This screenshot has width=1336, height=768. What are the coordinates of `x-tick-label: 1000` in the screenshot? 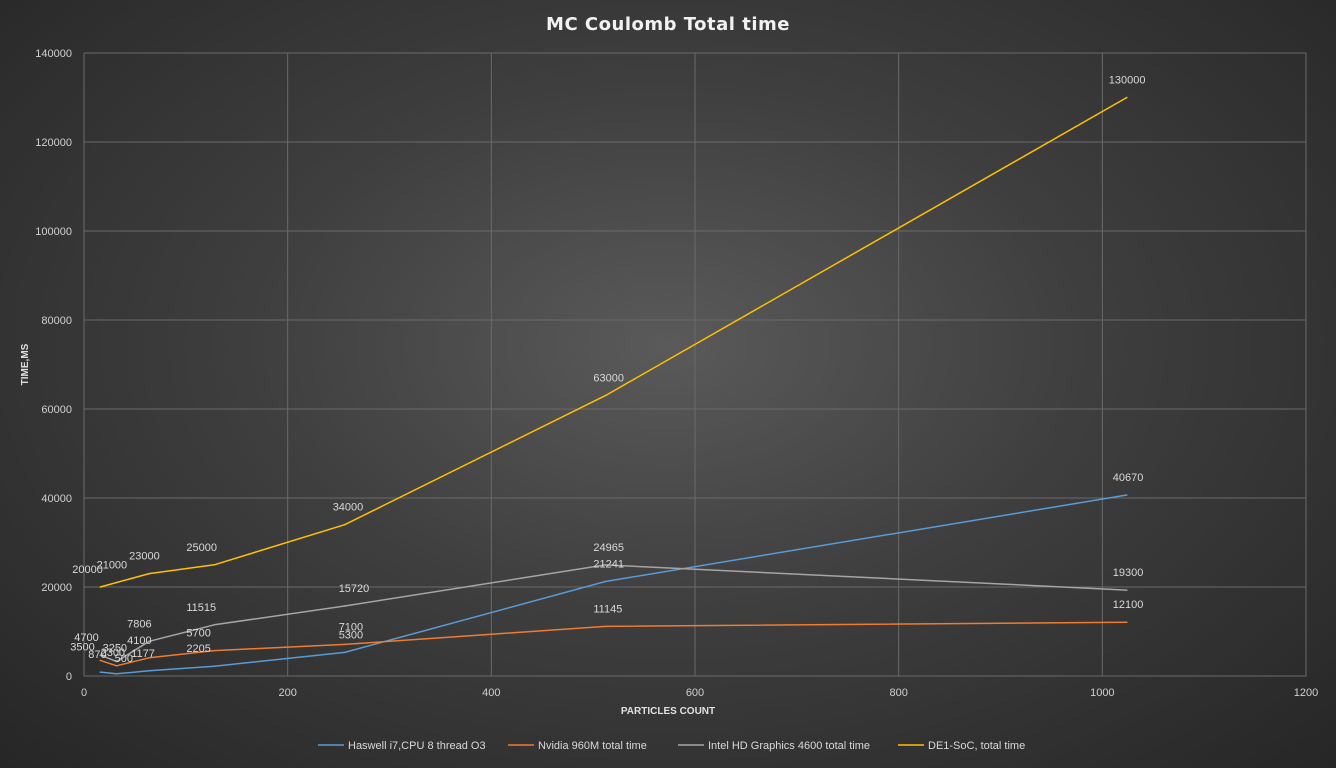 It's located at (1102, 693).